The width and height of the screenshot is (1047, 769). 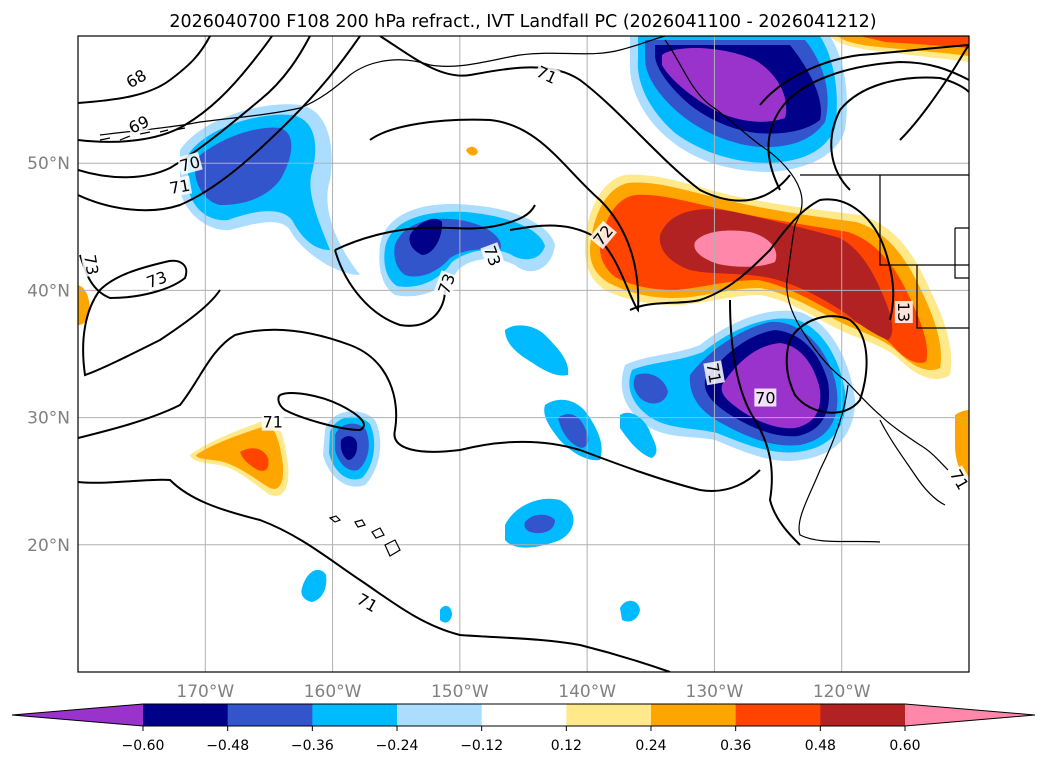 What do you see at coordinates (472, 151) in the screenshot?
I see `pos-region-small-dot` at bounding box center [472, 151].